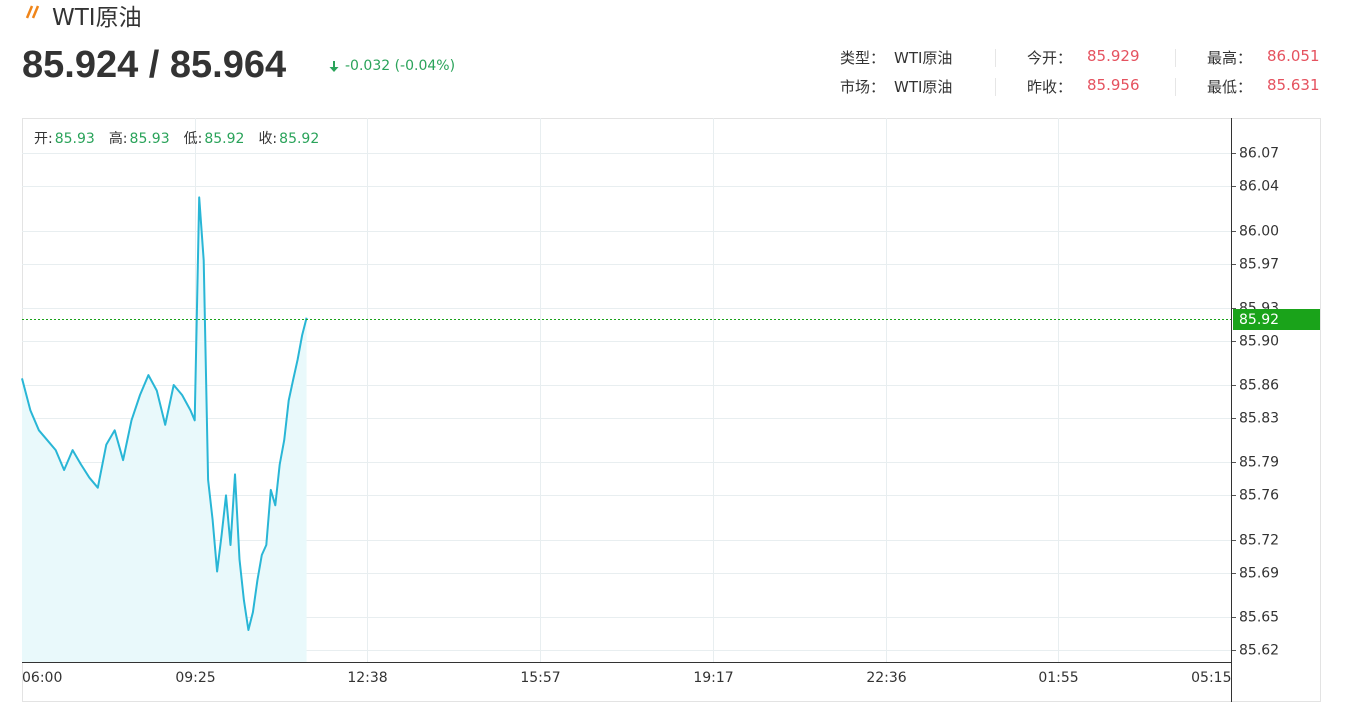 The width and height of the screenshot is (1358, 713). I want to click on y-tick-label: 85.62, so click(1259, 651).